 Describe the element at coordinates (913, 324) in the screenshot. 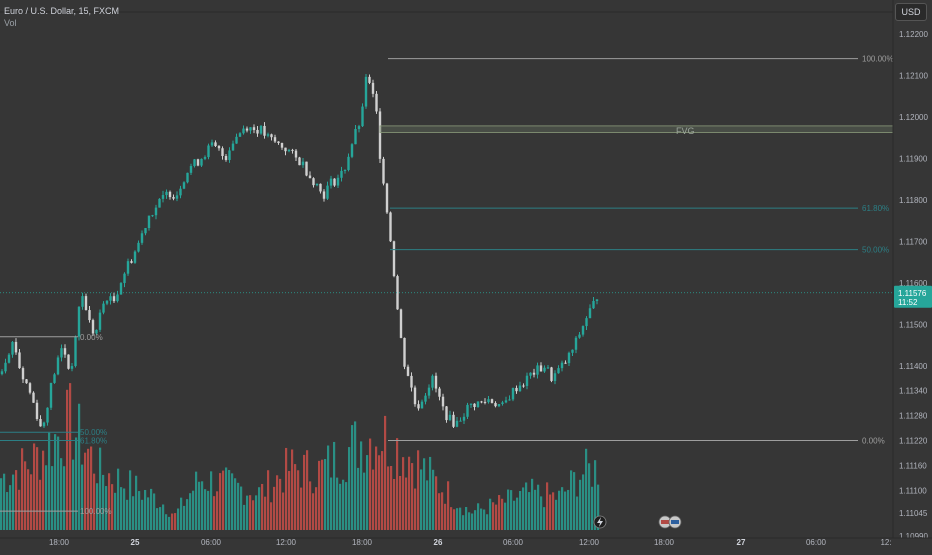

I see `price-tick-label: 1.11500` at that location.